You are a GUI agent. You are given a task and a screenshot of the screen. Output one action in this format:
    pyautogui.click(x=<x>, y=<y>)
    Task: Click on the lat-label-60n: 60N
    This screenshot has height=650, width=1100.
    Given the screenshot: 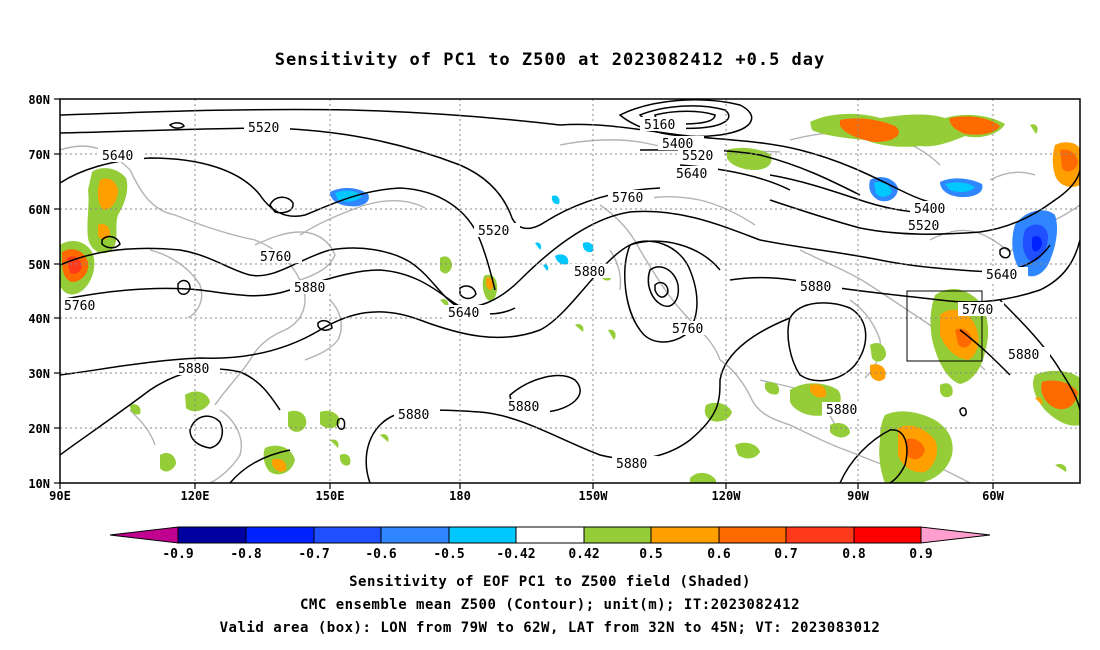 What is the action you would take?
    pyautogui.click(x=39, y=210)
    